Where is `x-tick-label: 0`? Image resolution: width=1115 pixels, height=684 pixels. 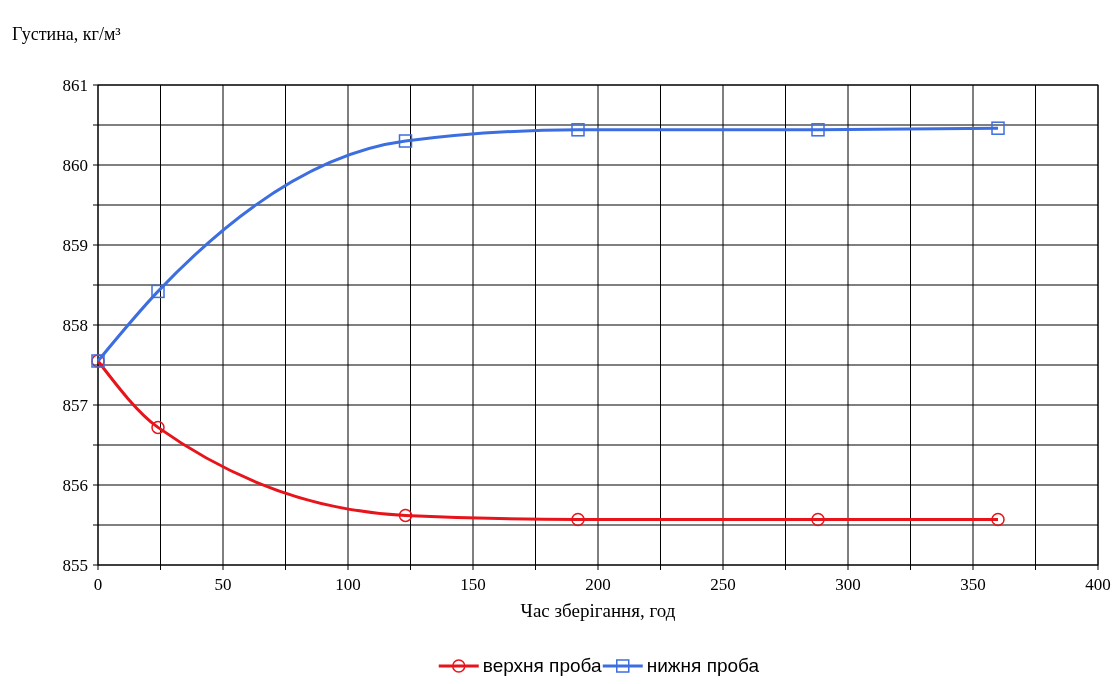
x-tick-label: 0 is located at coordinates (98, 584).